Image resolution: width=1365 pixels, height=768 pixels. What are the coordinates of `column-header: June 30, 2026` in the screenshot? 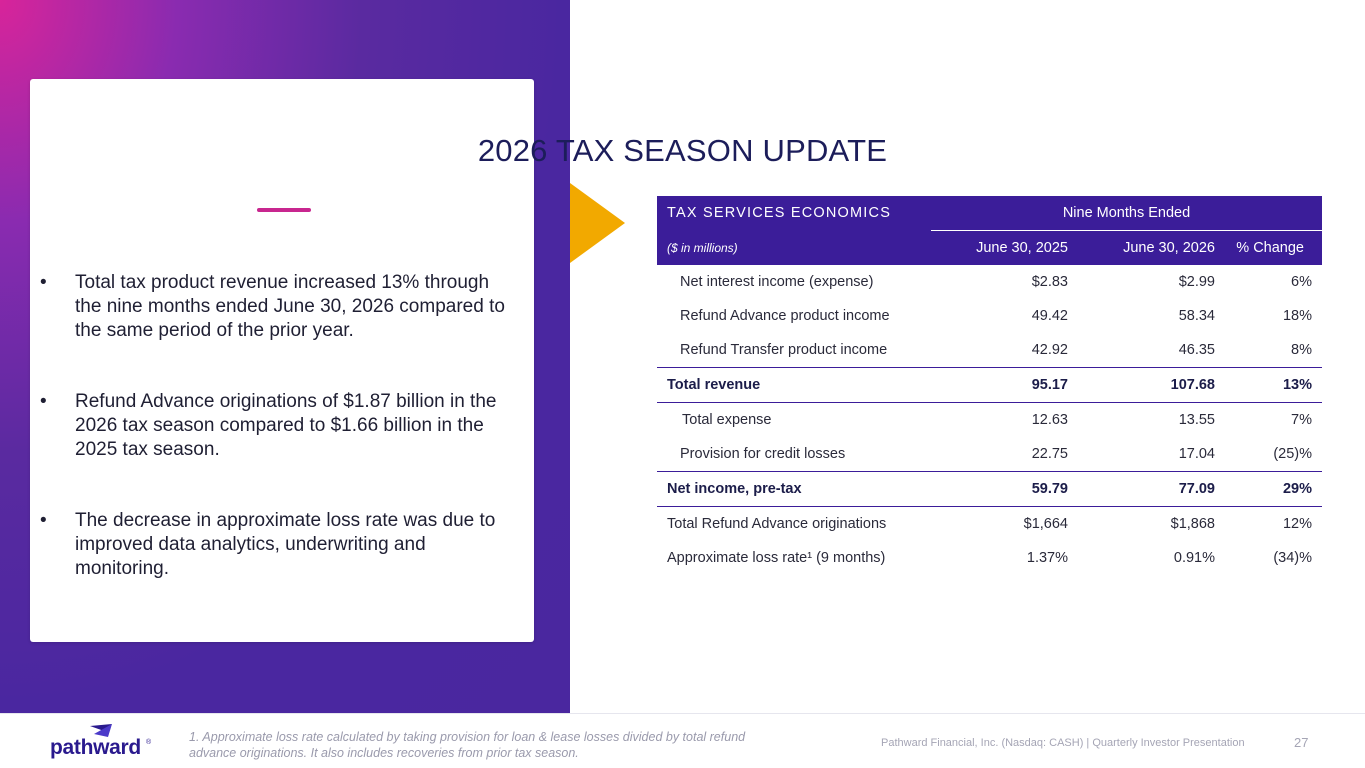 It's located at (1141, 247).